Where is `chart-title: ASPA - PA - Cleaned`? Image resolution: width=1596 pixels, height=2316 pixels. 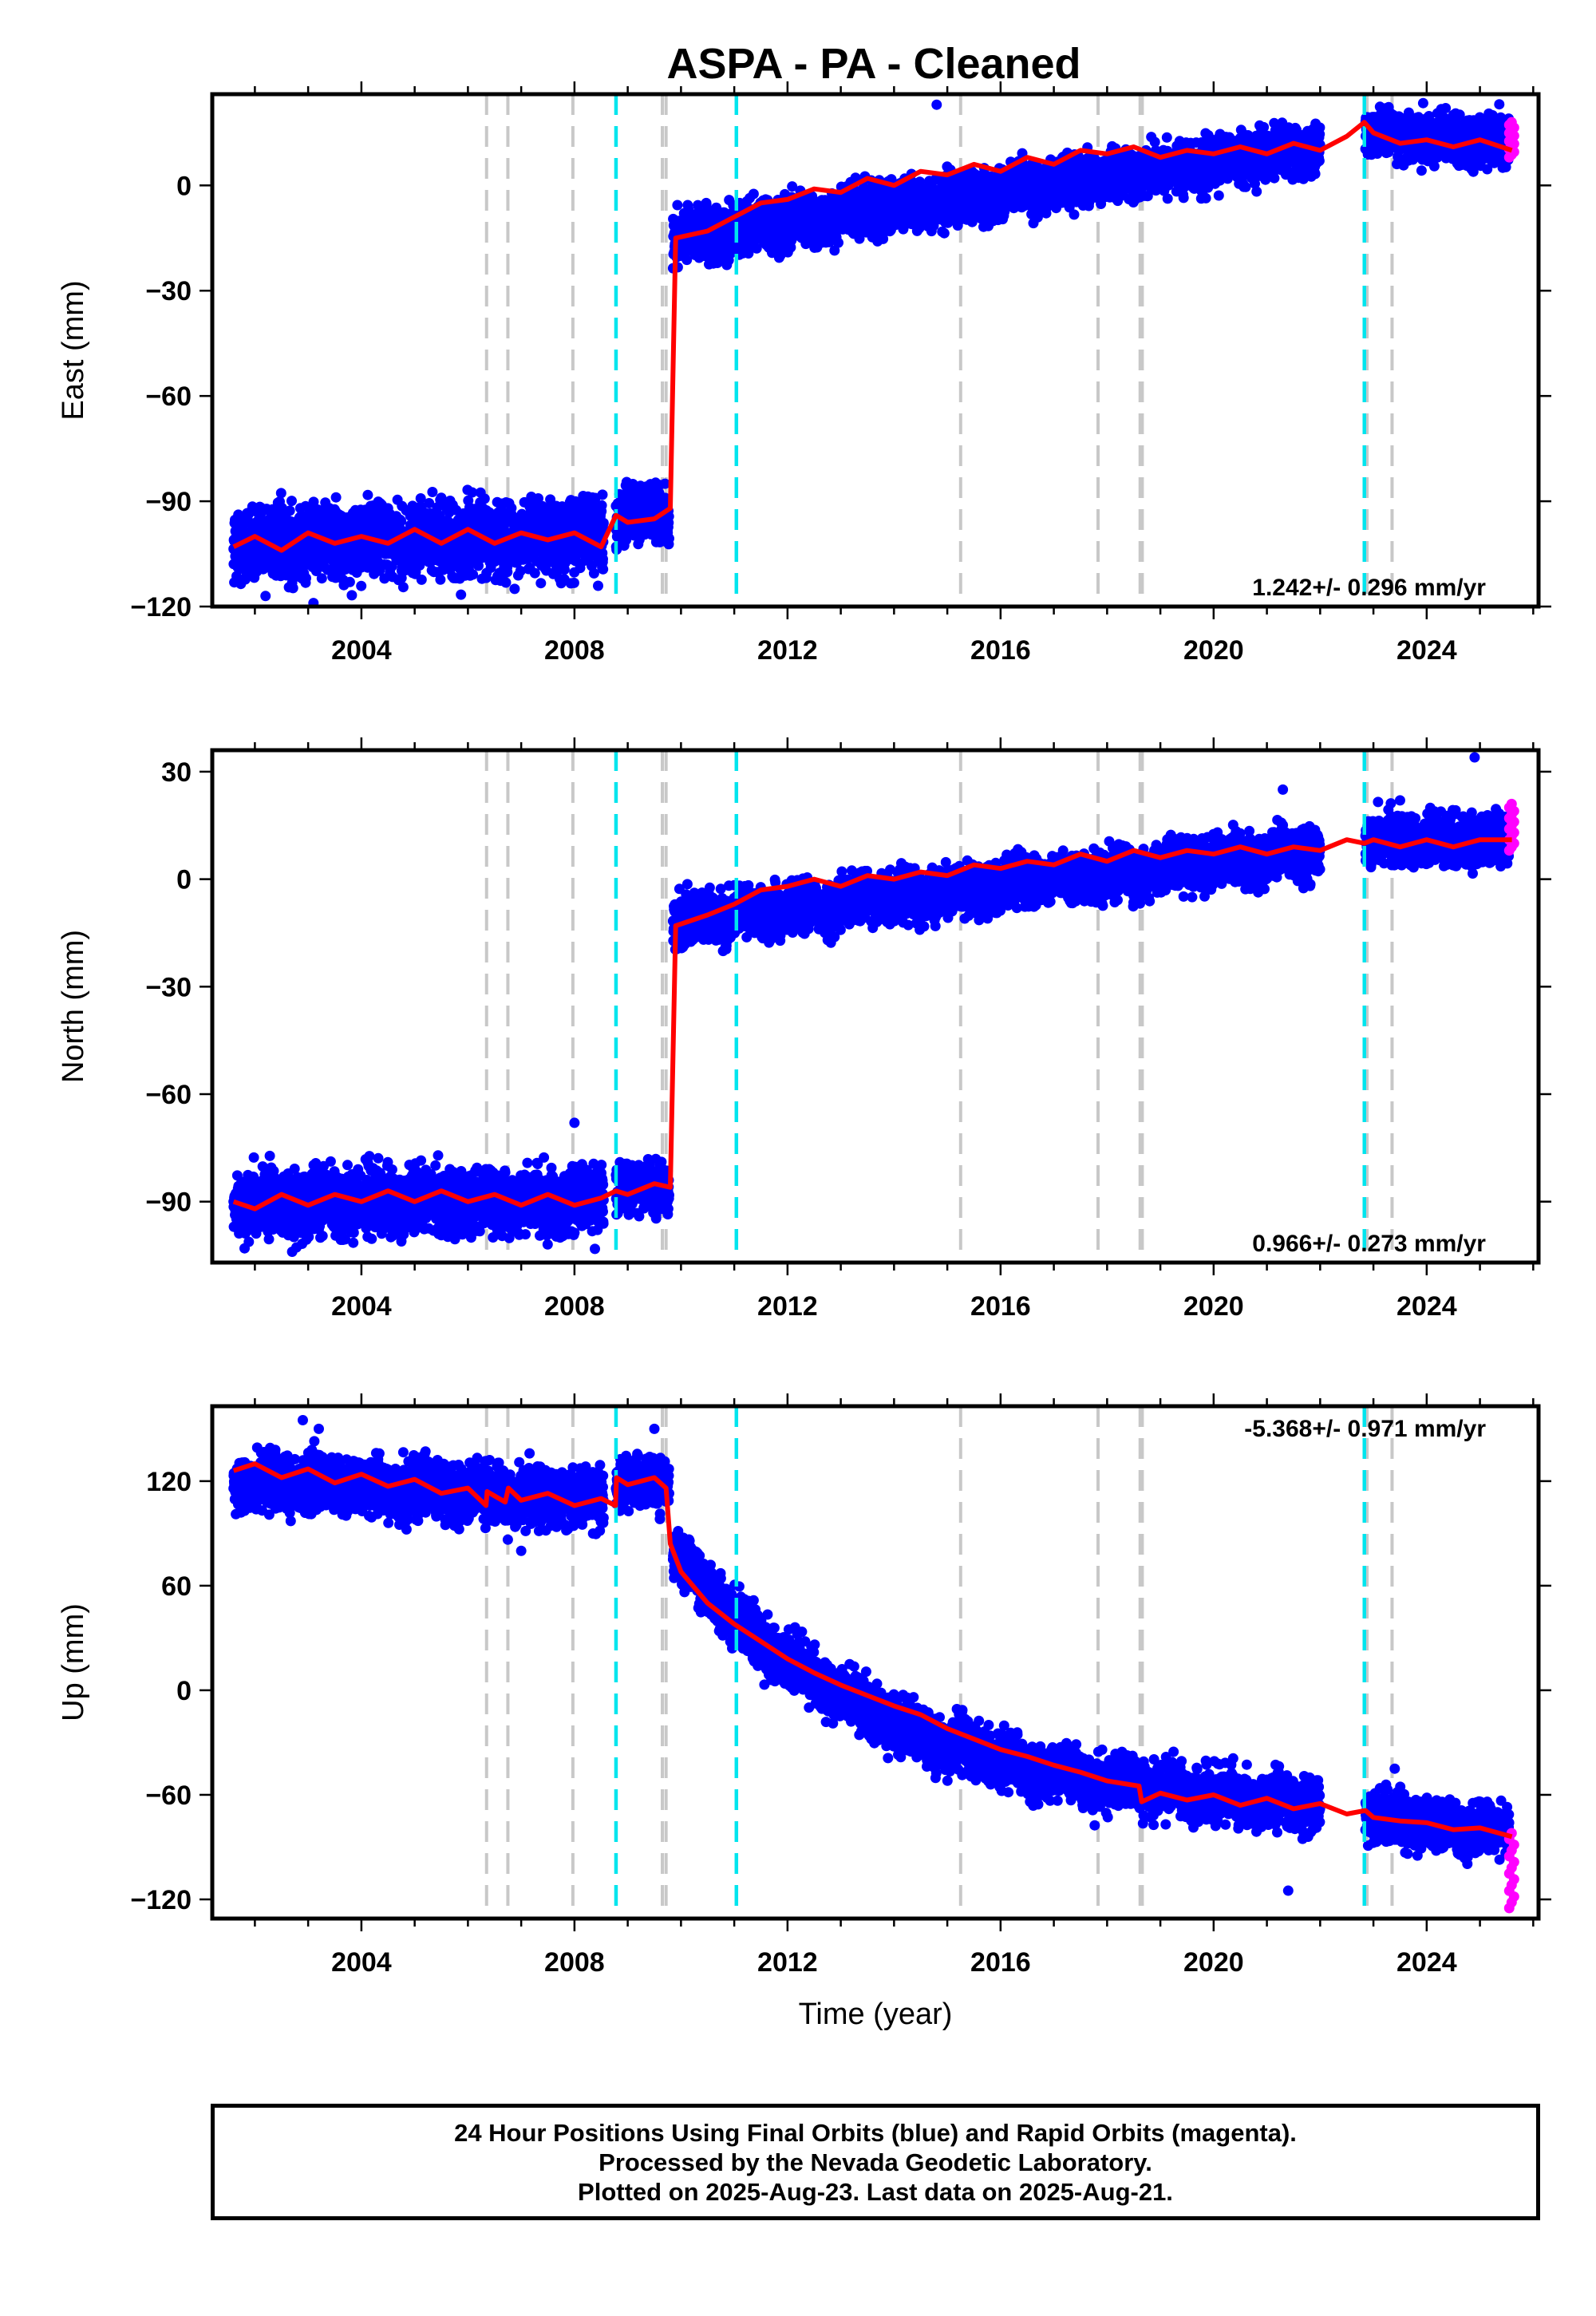
chart-title: ASPA - PA - Cleaned is located at coordinates (873, 64).